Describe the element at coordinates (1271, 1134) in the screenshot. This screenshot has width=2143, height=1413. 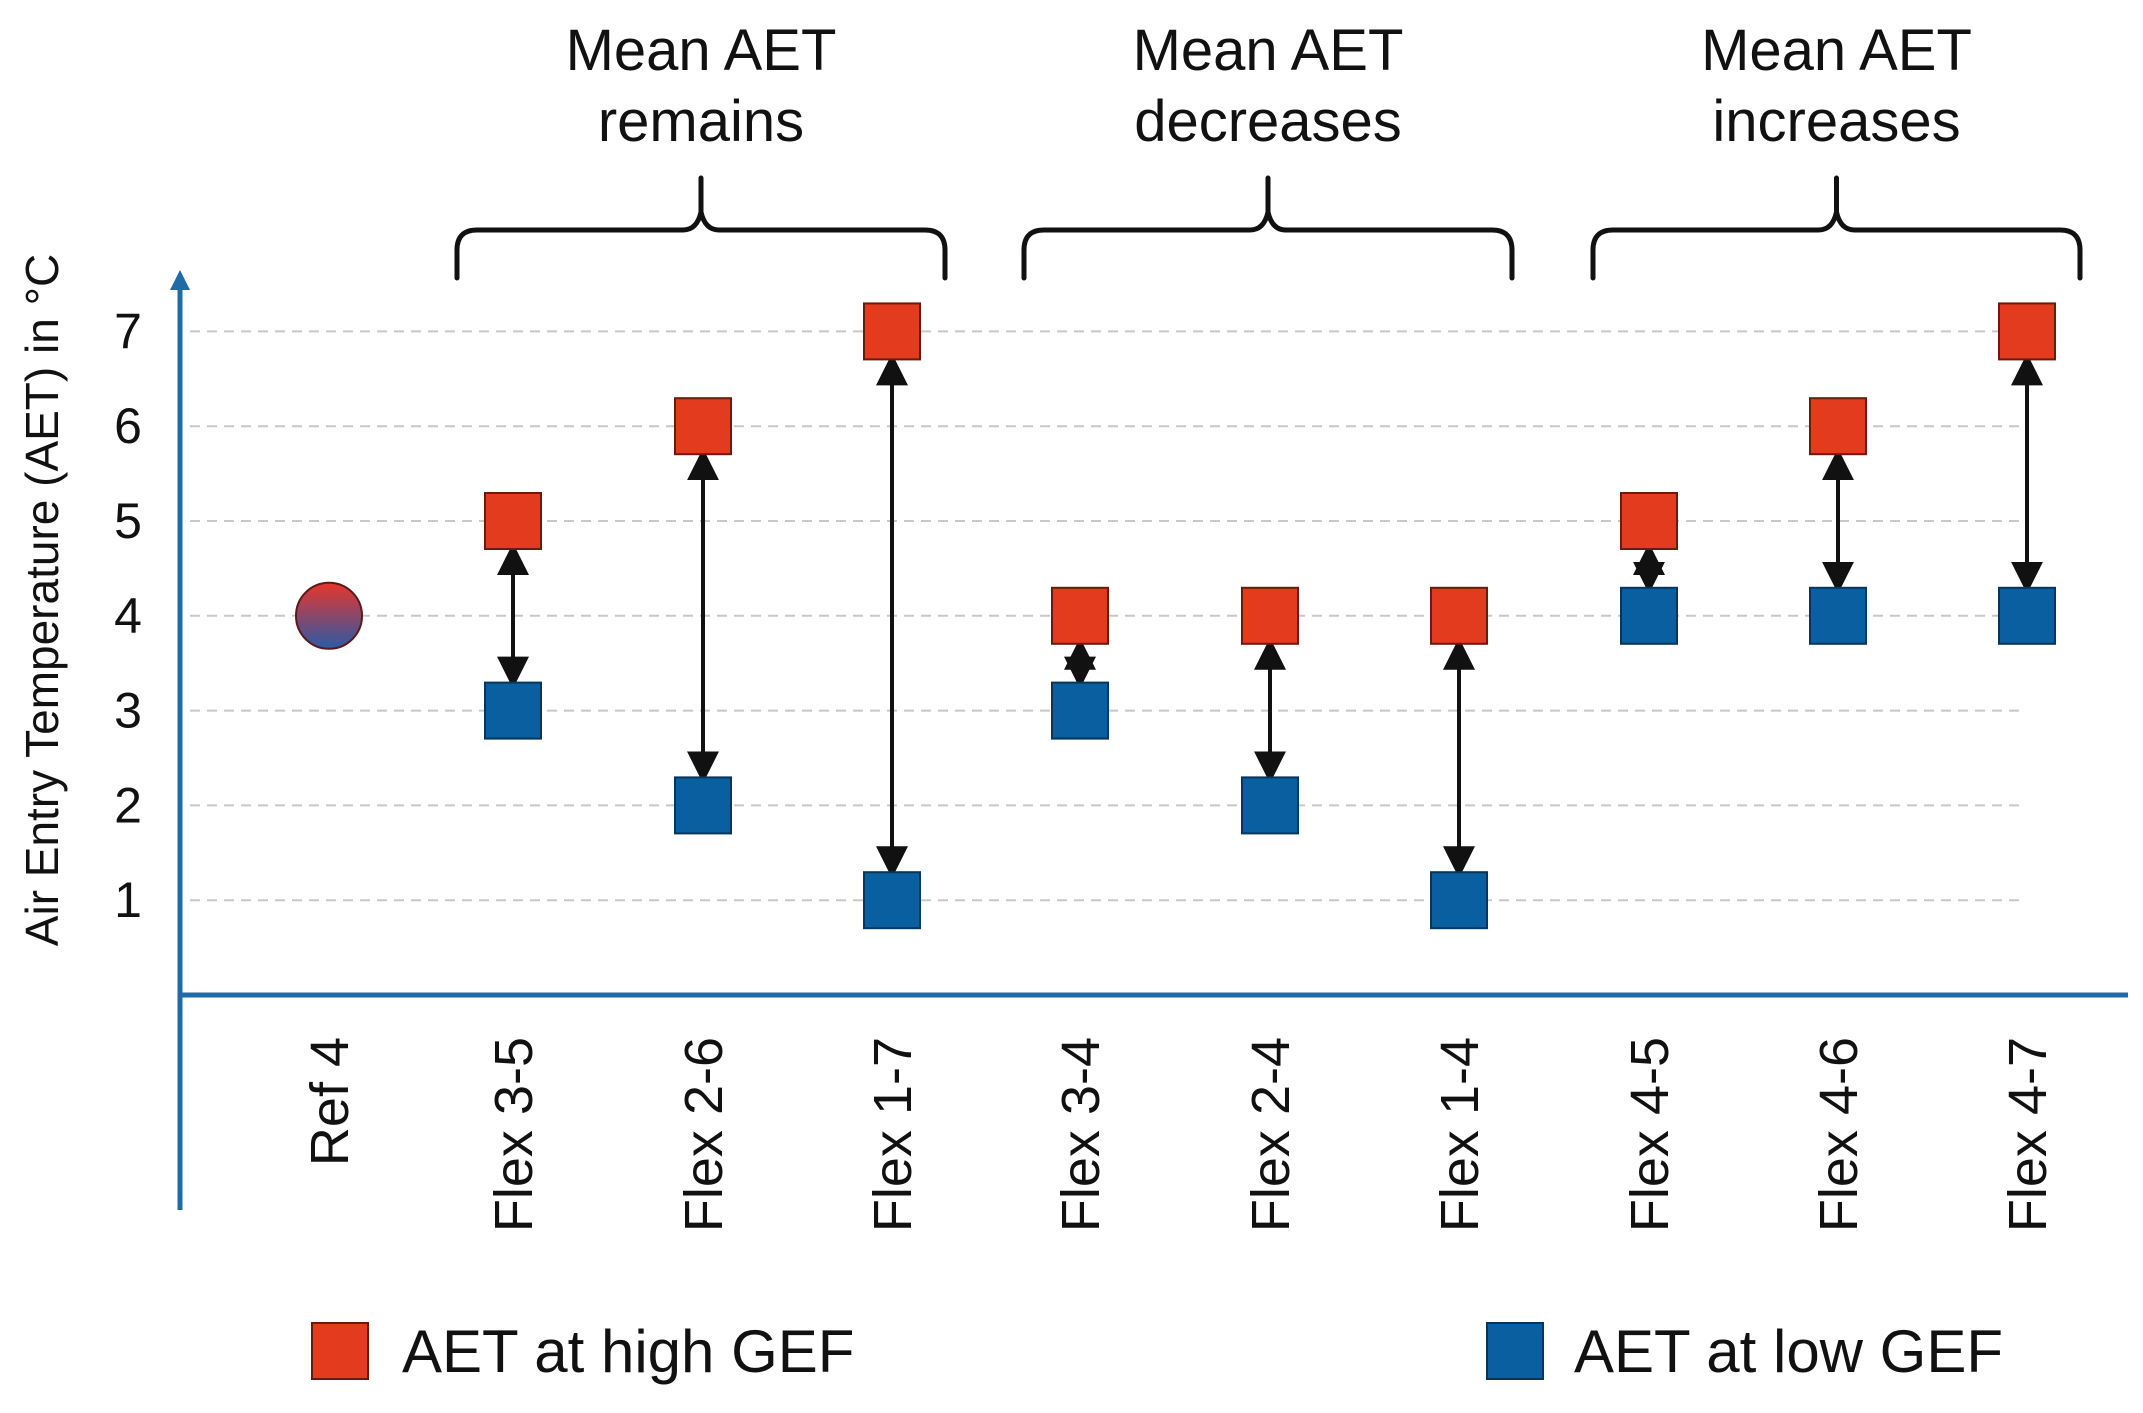
I see `category-label-6: Flex 2-4` at that location.